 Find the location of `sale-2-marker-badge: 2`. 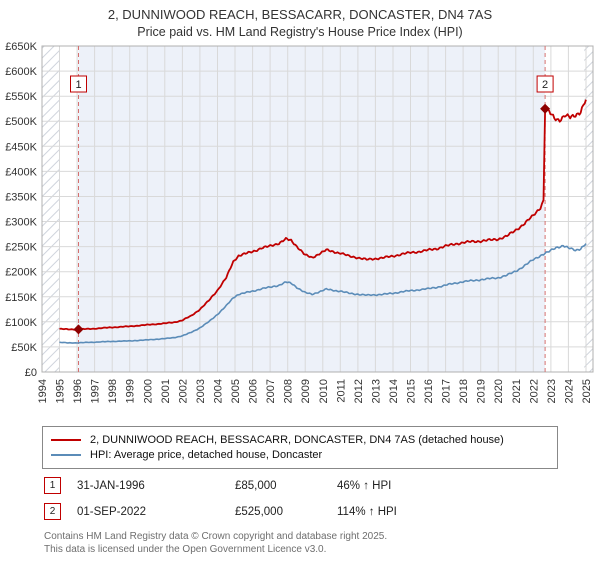

sale-2-marker-badge: 2 is located at coordinates (52, 511).